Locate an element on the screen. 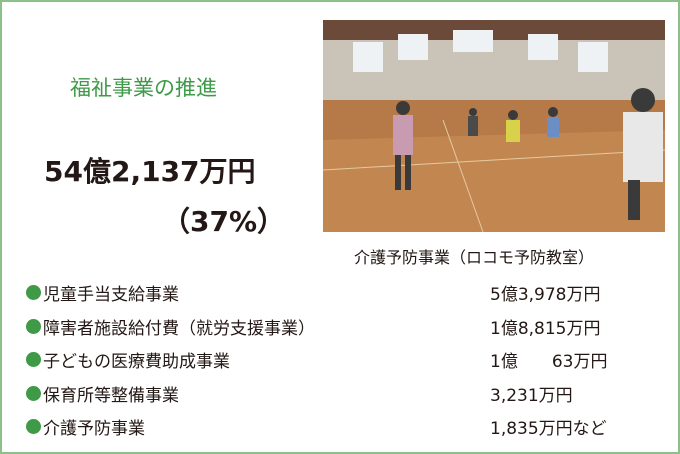 This screenshot has height=454, width=680. item-amount: 1億8,815万円 is located at coordinates (545, 328).